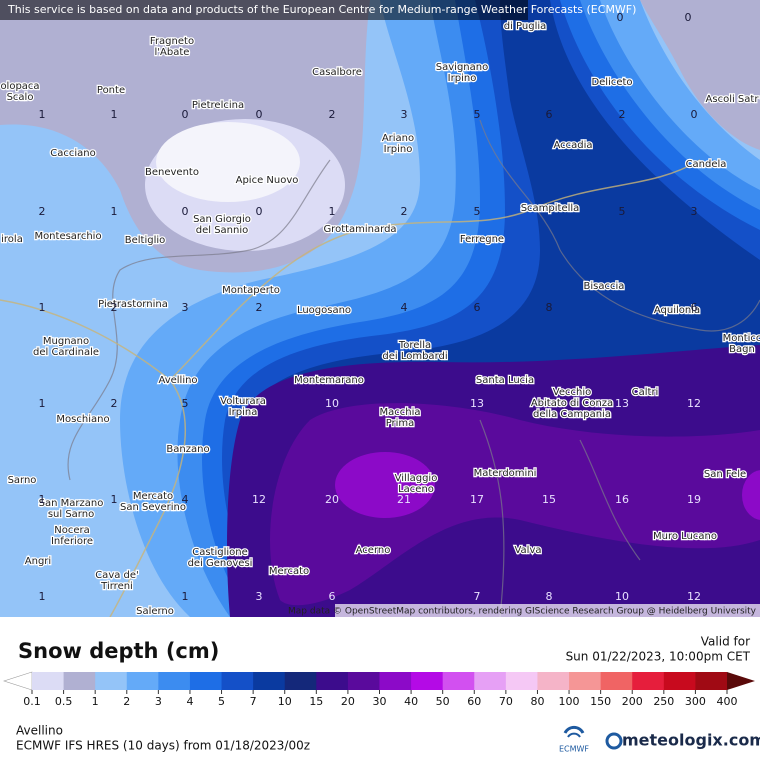  Describe the element at coordinates (329, 380) in the screenshot. I see `place-label: Montemarano` at that location.